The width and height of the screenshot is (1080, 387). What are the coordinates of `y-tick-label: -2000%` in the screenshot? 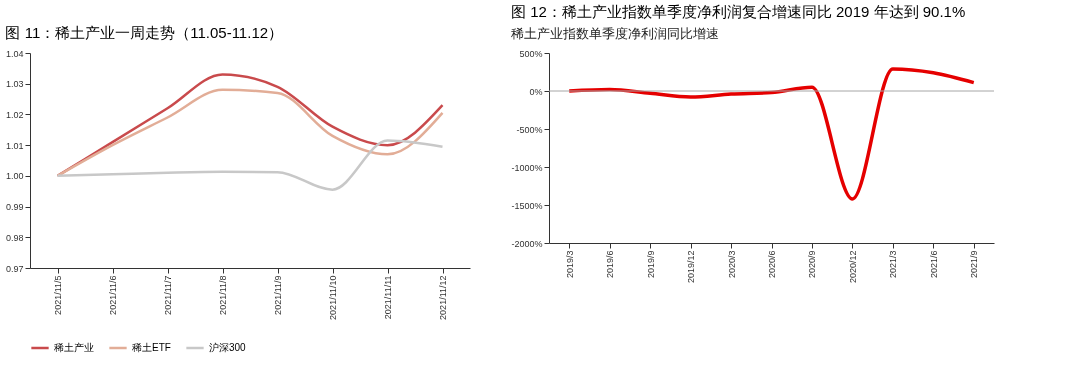 It's located at (527, 243).